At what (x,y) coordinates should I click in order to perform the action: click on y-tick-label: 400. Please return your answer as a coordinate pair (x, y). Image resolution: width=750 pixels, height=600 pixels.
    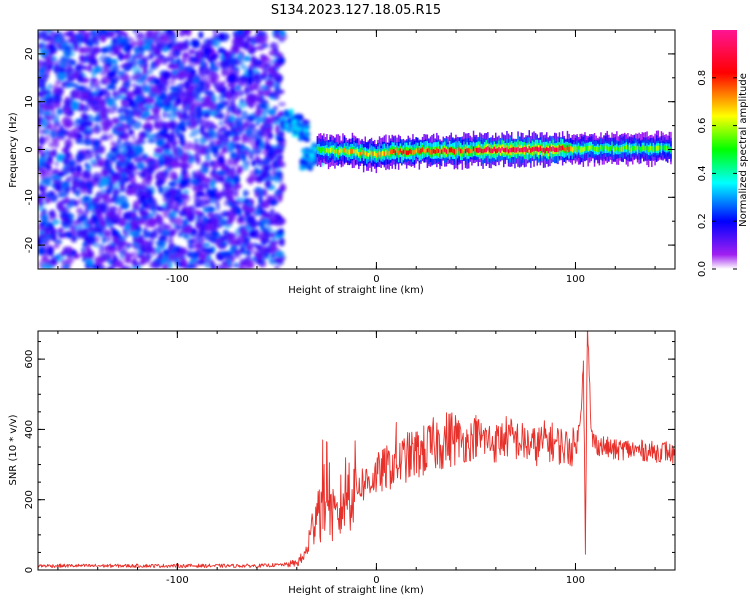
    Looking at the image, I should click on (29, 429).